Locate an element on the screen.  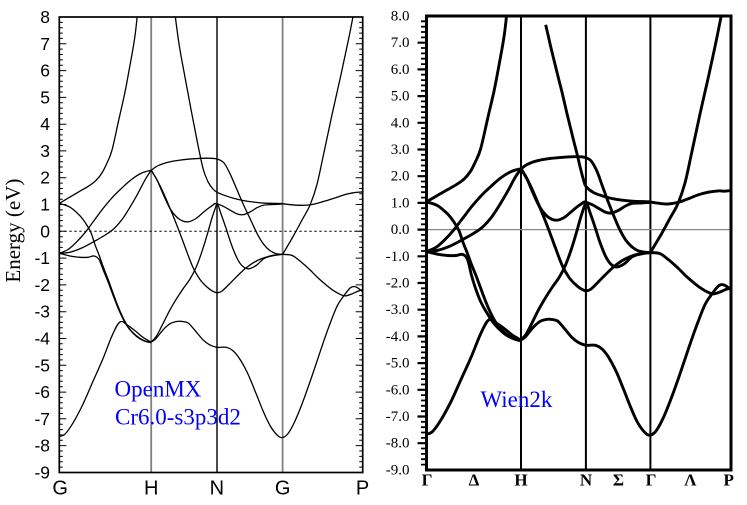
svg-text: 5 is located at coordinates (45, 97).